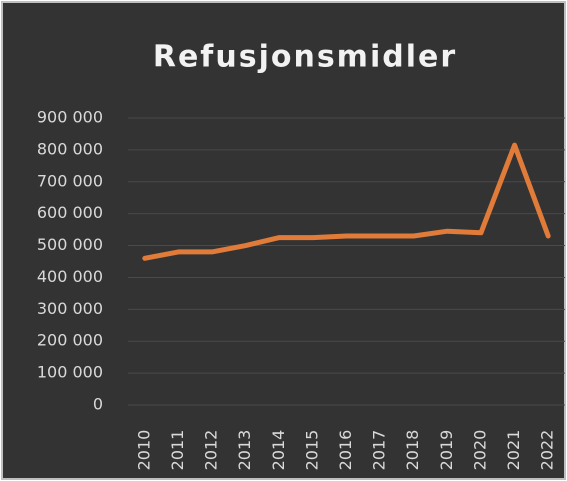 The height and width of the screenshot is (481, 567). Describe the element at coordinates (70, 372) in the screenshot. I see `y-tick-label: 100 000` at that location.